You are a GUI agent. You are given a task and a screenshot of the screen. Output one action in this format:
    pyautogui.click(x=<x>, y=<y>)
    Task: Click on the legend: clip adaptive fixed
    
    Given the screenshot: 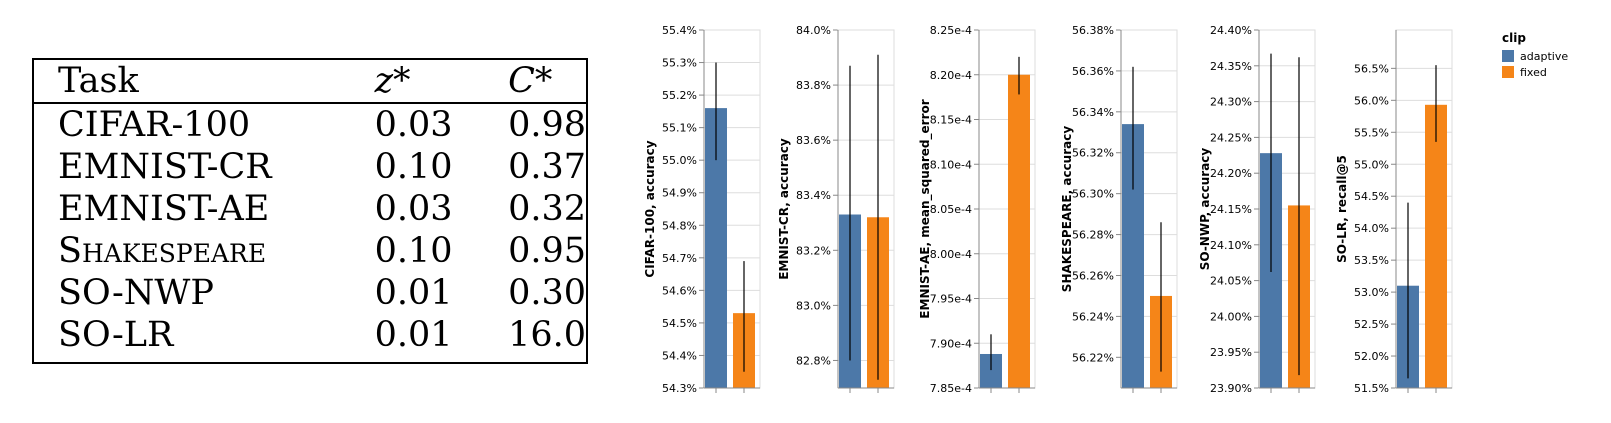 What is the action you would take?
    pyautogui.click(x=1535, y=55)
    